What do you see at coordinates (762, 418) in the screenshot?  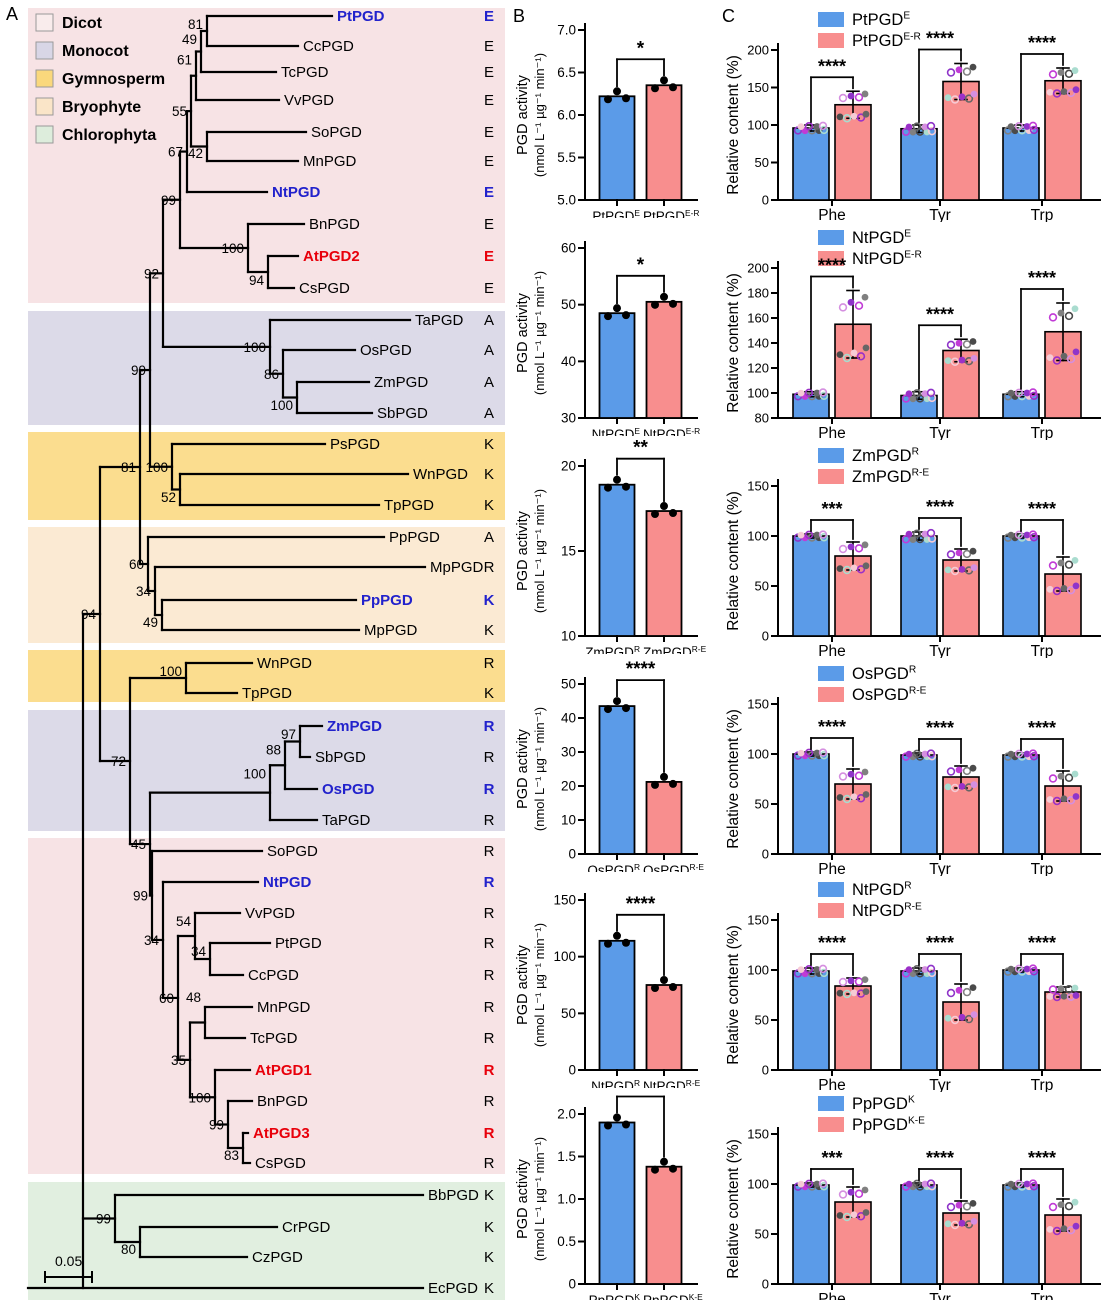 I see `y-tick-label: 80` at bounding box center [762, 418].